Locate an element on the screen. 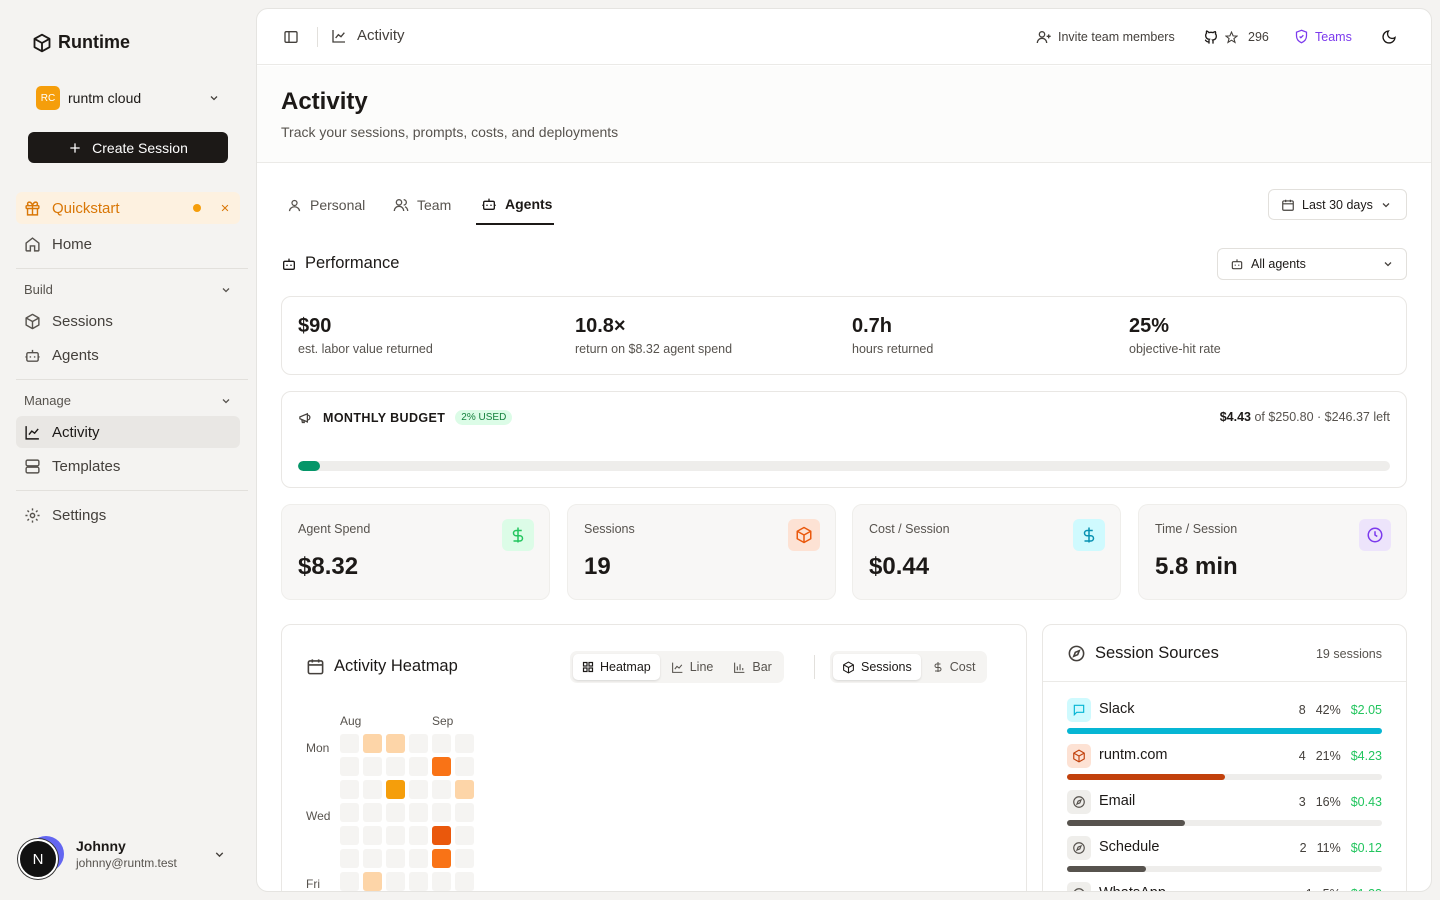 Image resolution: width=1440 pixels, height=900 pixels. teams-button: Teams is located at coordinates (1323, 36).